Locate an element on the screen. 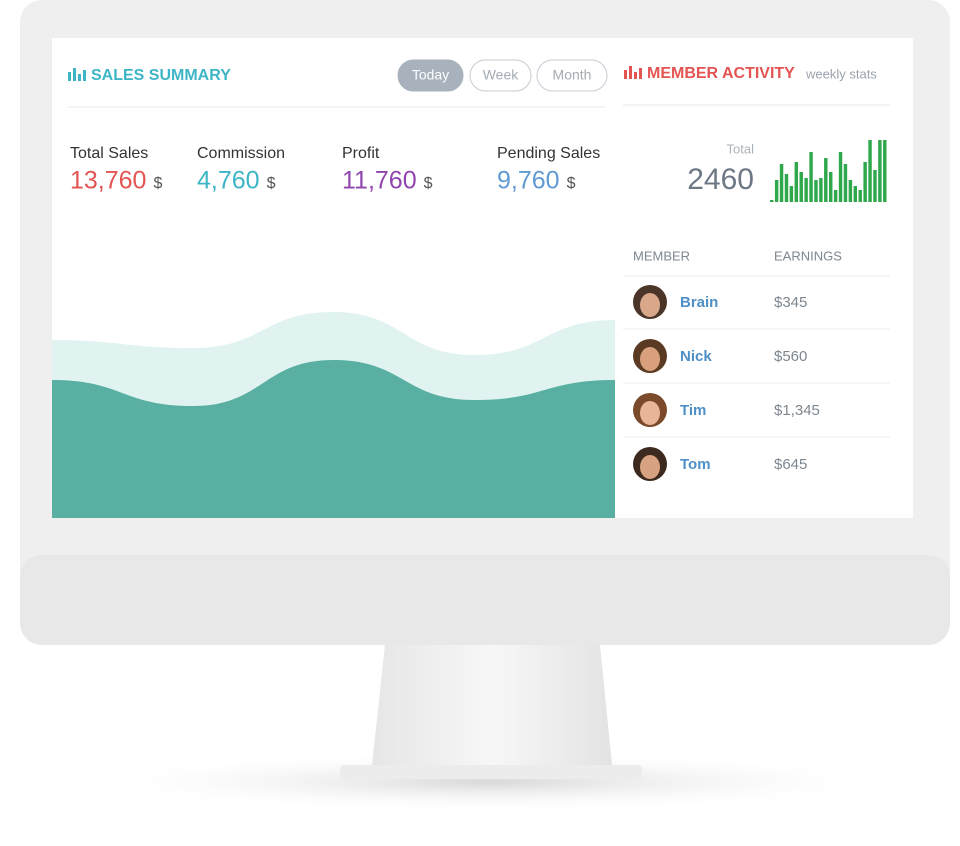  member-earnings: $645 is located at coordinates (790, 464).